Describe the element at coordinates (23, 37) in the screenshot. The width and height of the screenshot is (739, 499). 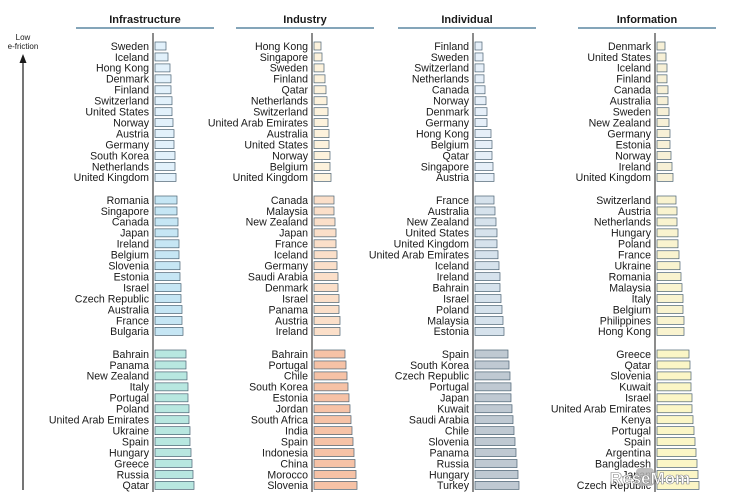
I see `y-axis-label-line1: Low` at that location.